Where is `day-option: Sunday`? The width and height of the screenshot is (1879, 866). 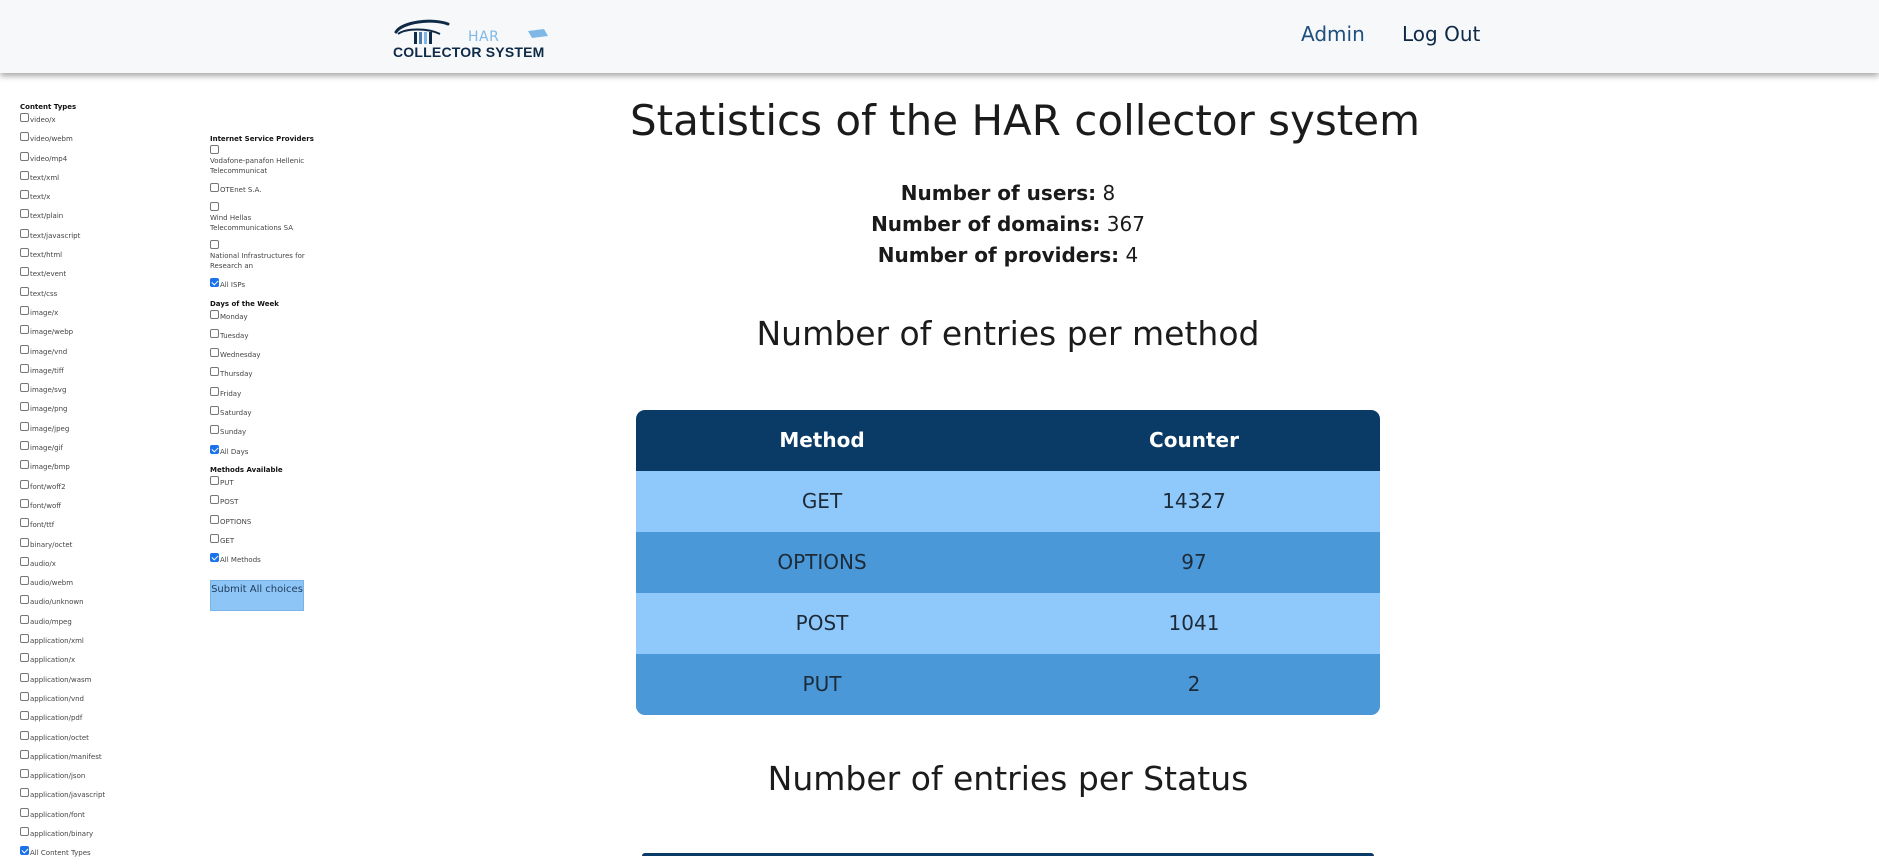 day-option: Sunday is located at coordinates (265, 434).